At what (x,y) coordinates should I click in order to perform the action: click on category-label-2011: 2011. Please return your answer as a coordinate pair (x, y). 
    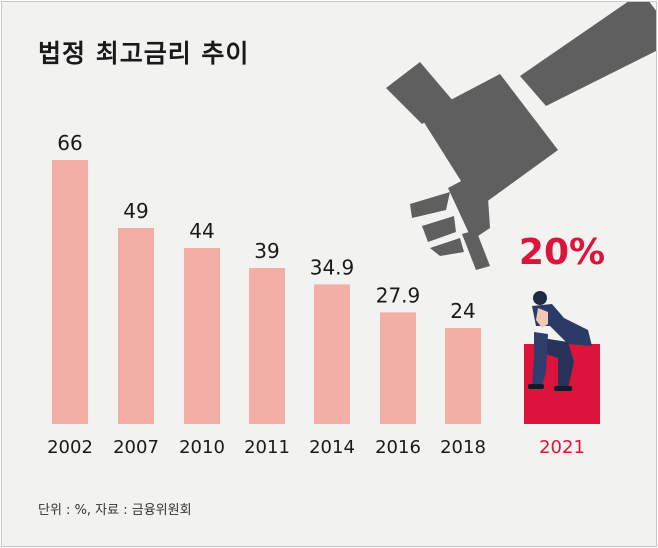
    Looking at the image, I should click on (267, 447).